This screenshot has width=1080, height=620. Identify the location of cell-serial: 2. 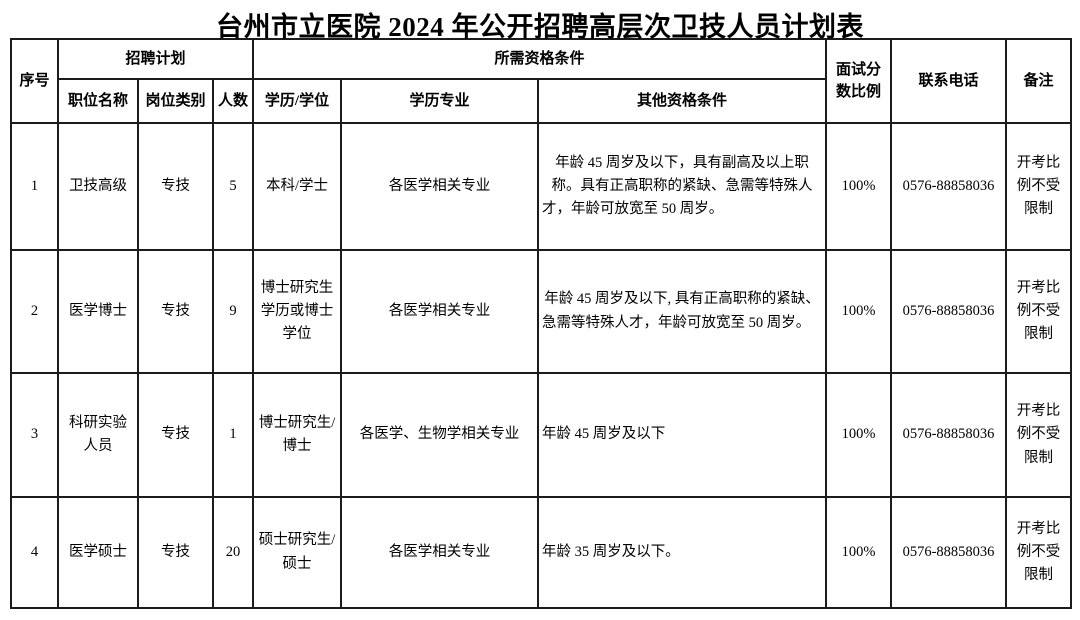
(34, 311).